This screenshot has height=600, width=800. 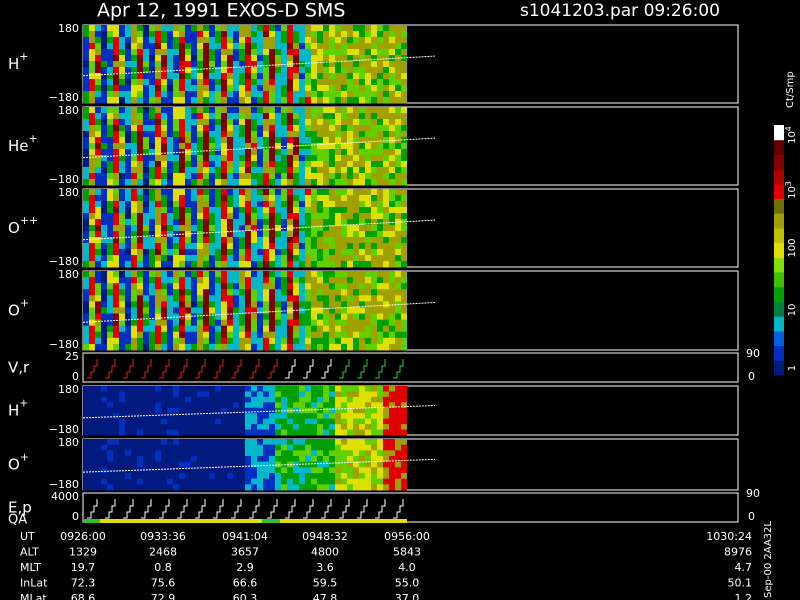 What do you see at coordinates (181, 521) in the screenshot?
I see `quality-bar` at bounding box center [181, 521].